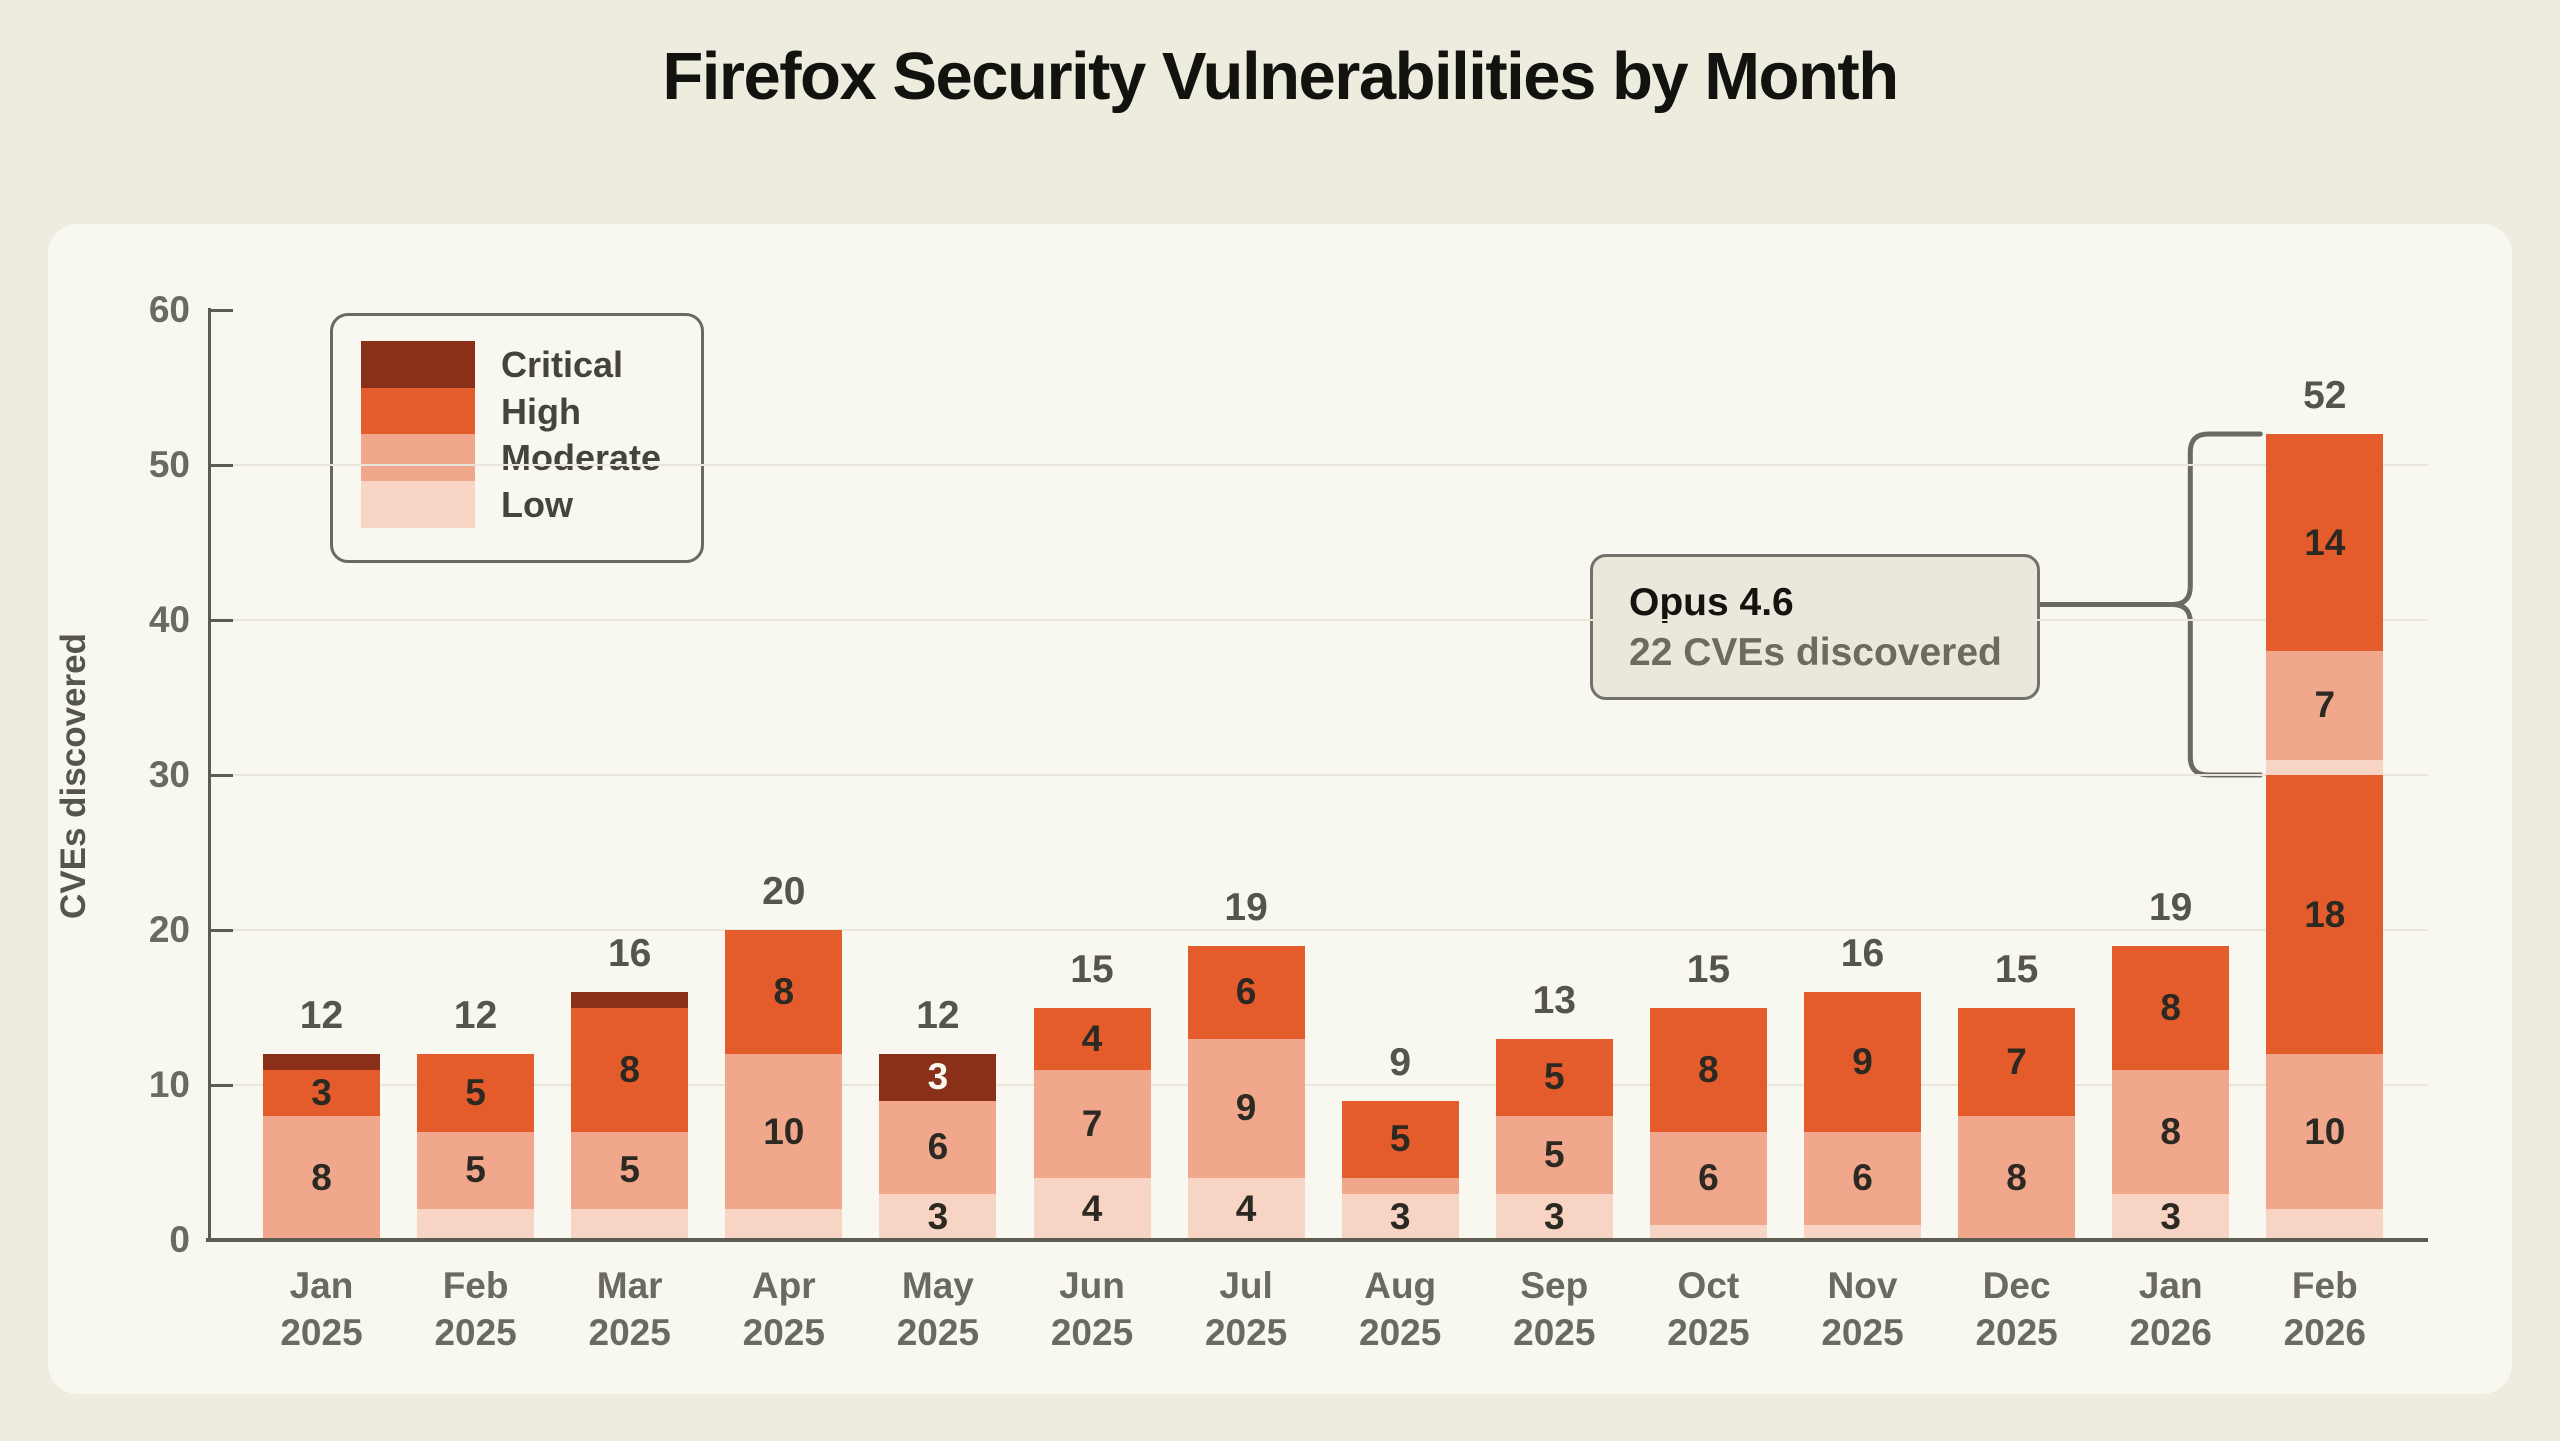 This screenshot has height=1441, width=2560. What do you see at coordinates (1092, 969) in the screenshot?
I see `bar-total-jun-2025: 15` at bounding box center [1092, 969].